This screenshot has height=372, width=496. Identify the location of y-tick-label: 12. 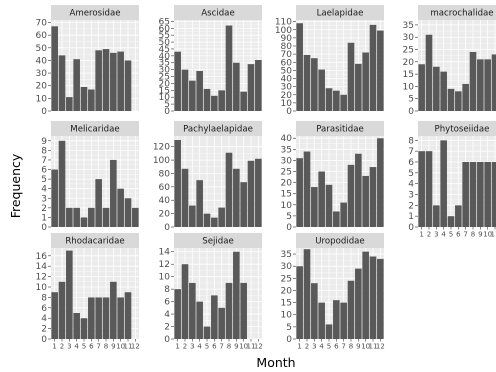
(41, 278).